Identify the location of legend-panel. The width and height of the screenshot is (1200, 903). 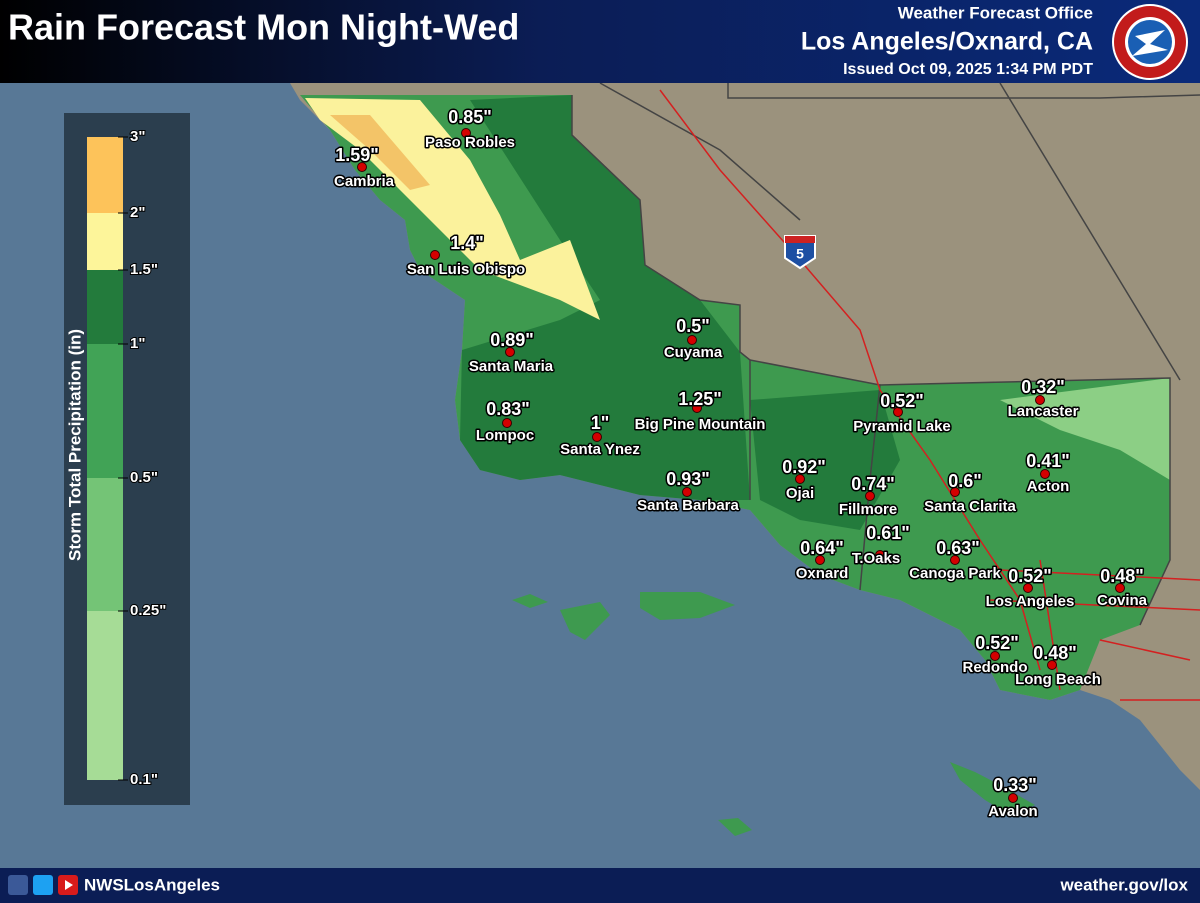
(127, 459).